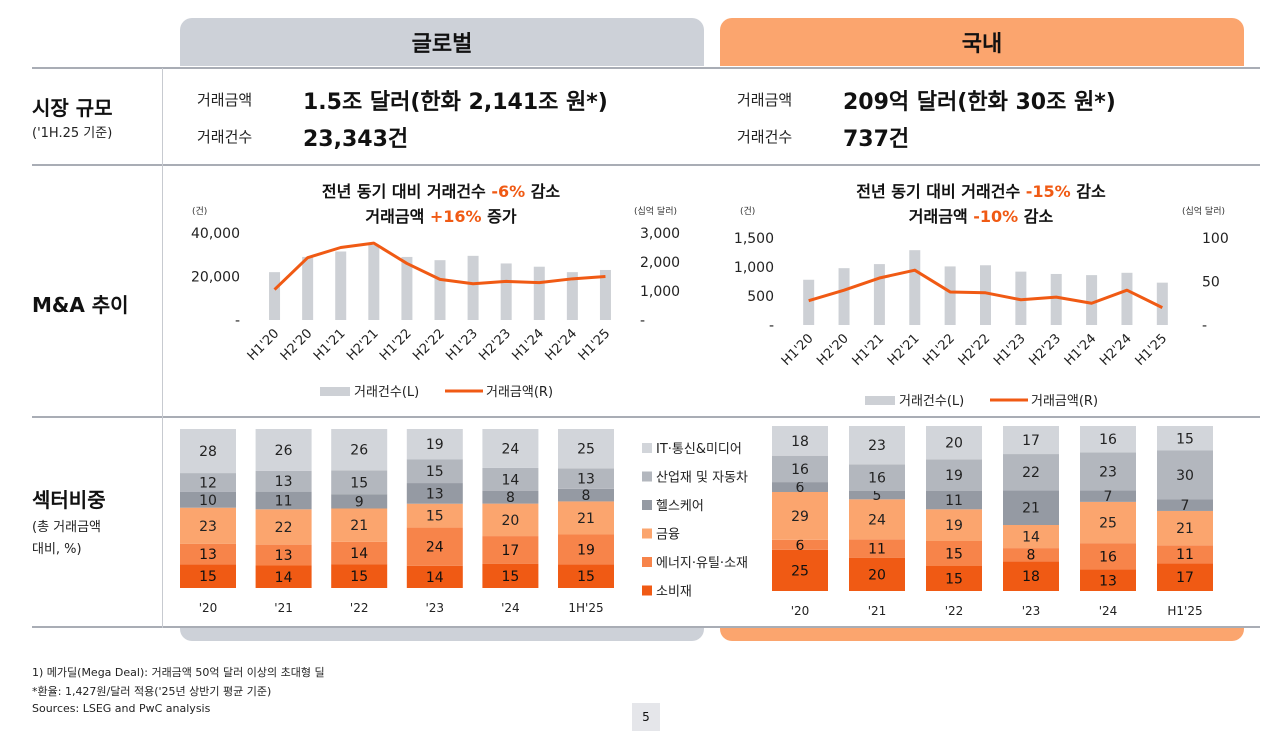 The width and height of the screenshot is (1280, 738). Describe the element at coordinates (699, 449) in the screenshot. I see `sector-legend-label: IT·통신&미디어` at that location.